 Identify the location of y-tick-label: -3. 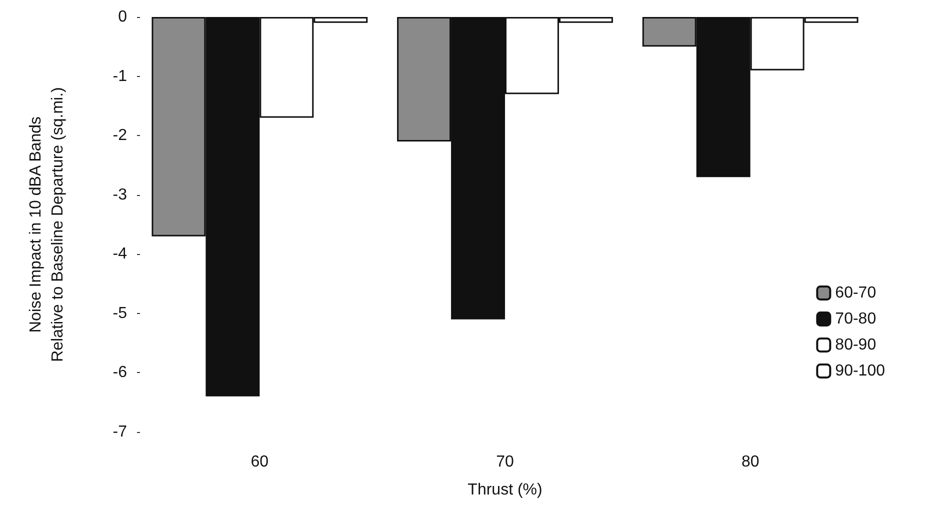
(120, 195).